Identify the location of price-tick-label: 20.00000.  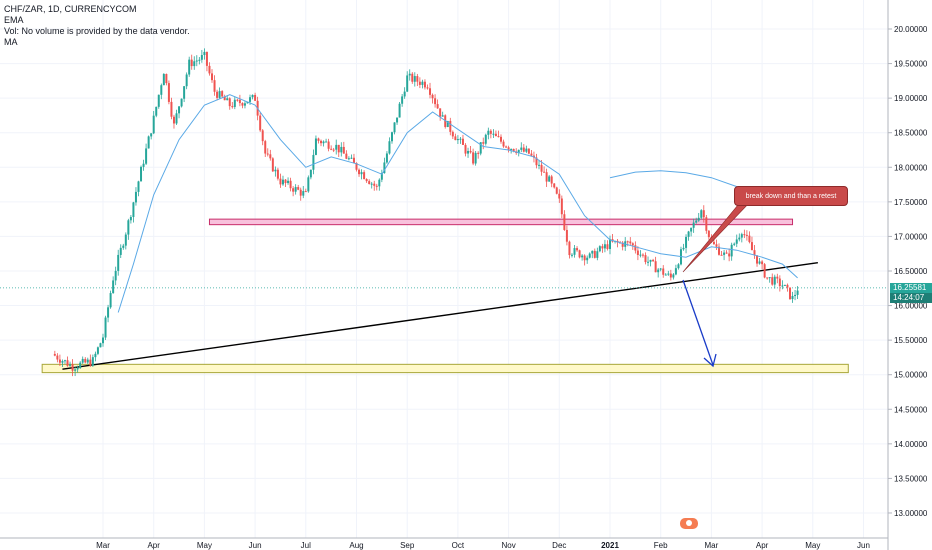
(911, 29).